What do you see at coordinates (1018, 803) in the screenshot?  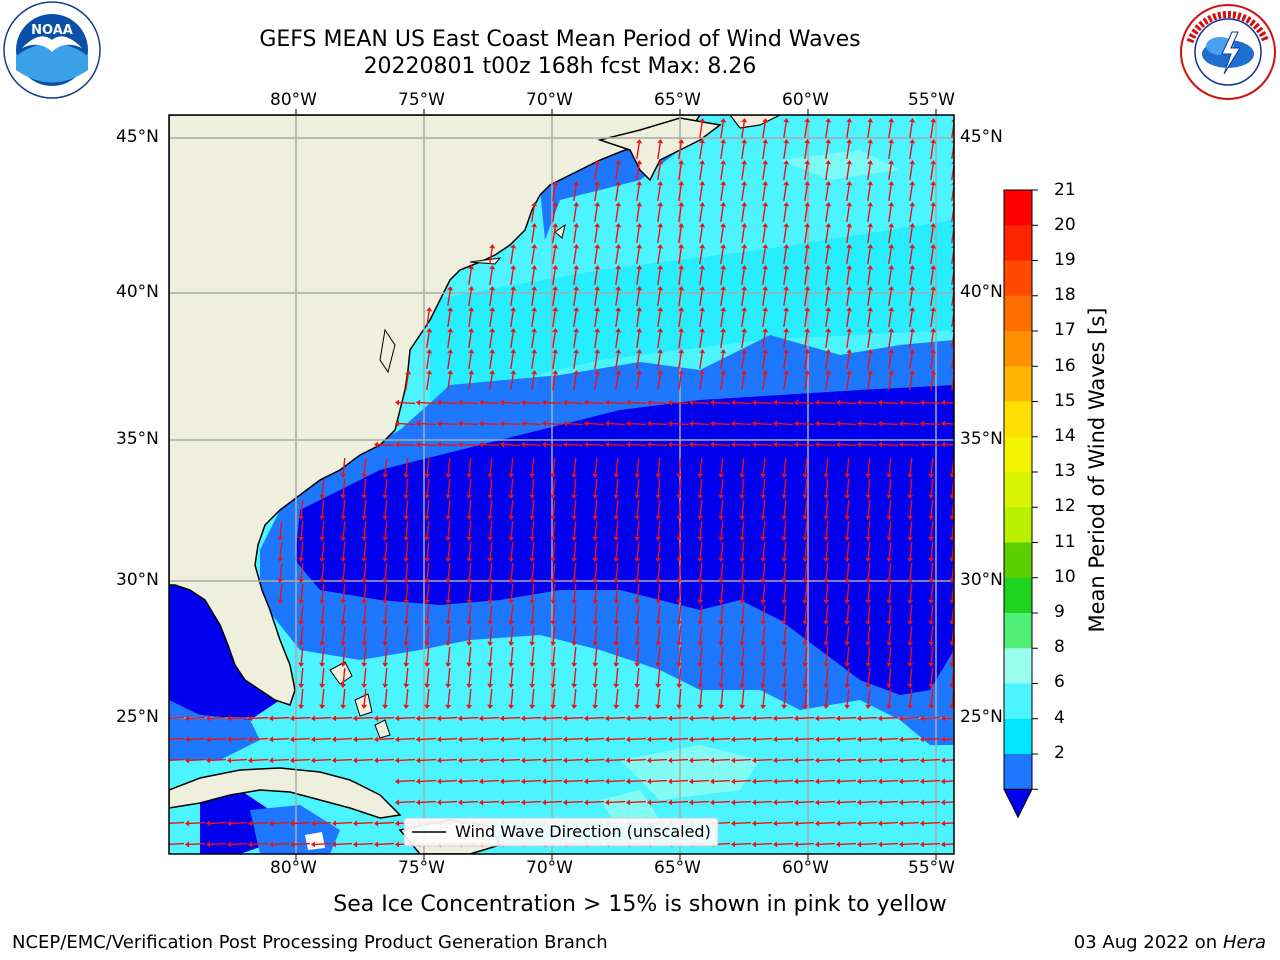 I see `colorbar-extend` at bounding box center [1018, 803].